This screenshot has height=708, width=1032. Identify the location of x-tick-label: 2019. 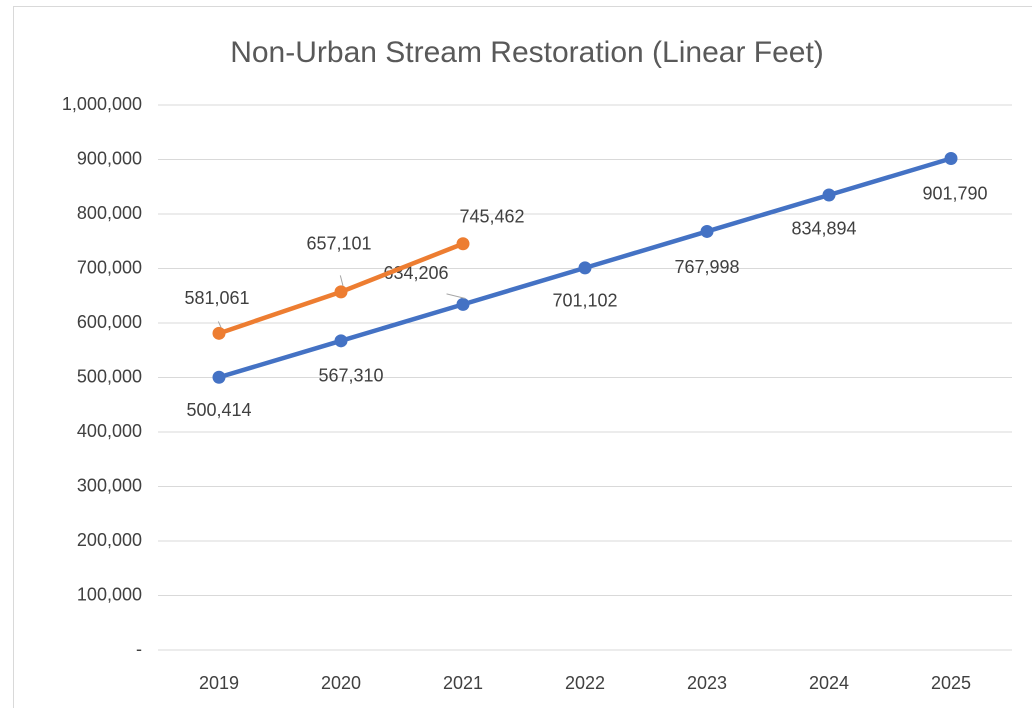
(219, 683).